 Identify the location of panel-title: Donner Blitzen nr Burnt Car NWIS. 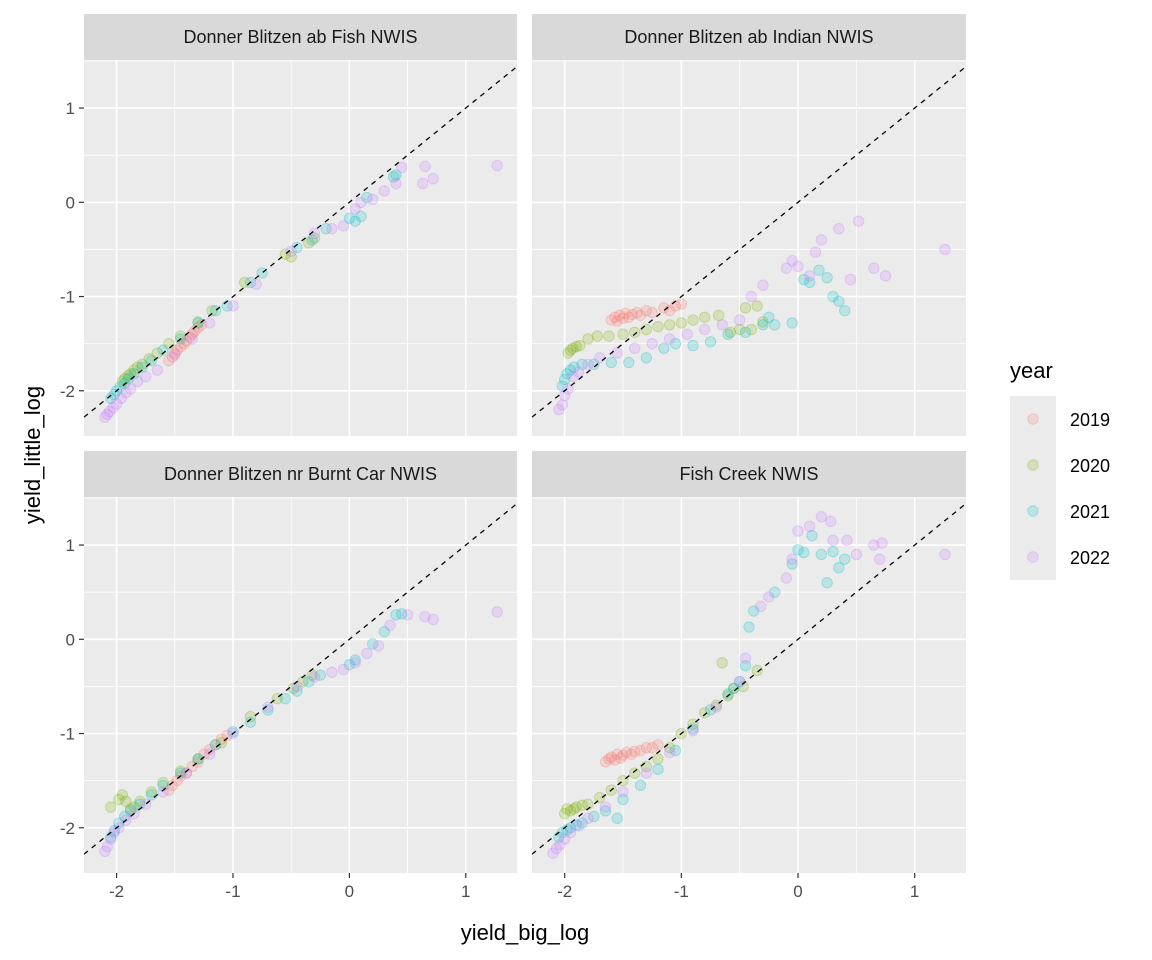
(300, 474).